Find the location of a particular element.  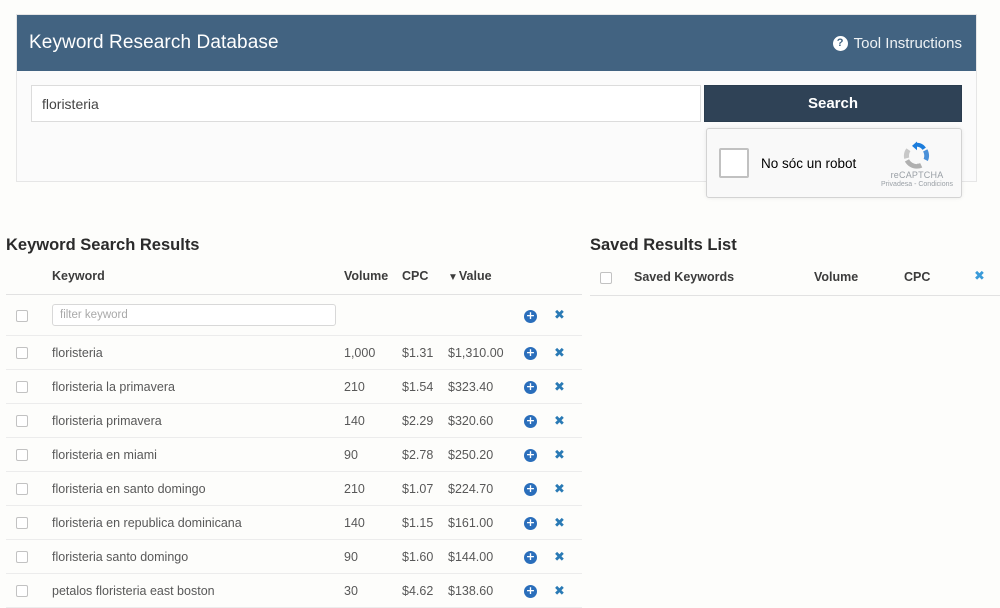

search-button: Search is located at coordinates (833, 103).